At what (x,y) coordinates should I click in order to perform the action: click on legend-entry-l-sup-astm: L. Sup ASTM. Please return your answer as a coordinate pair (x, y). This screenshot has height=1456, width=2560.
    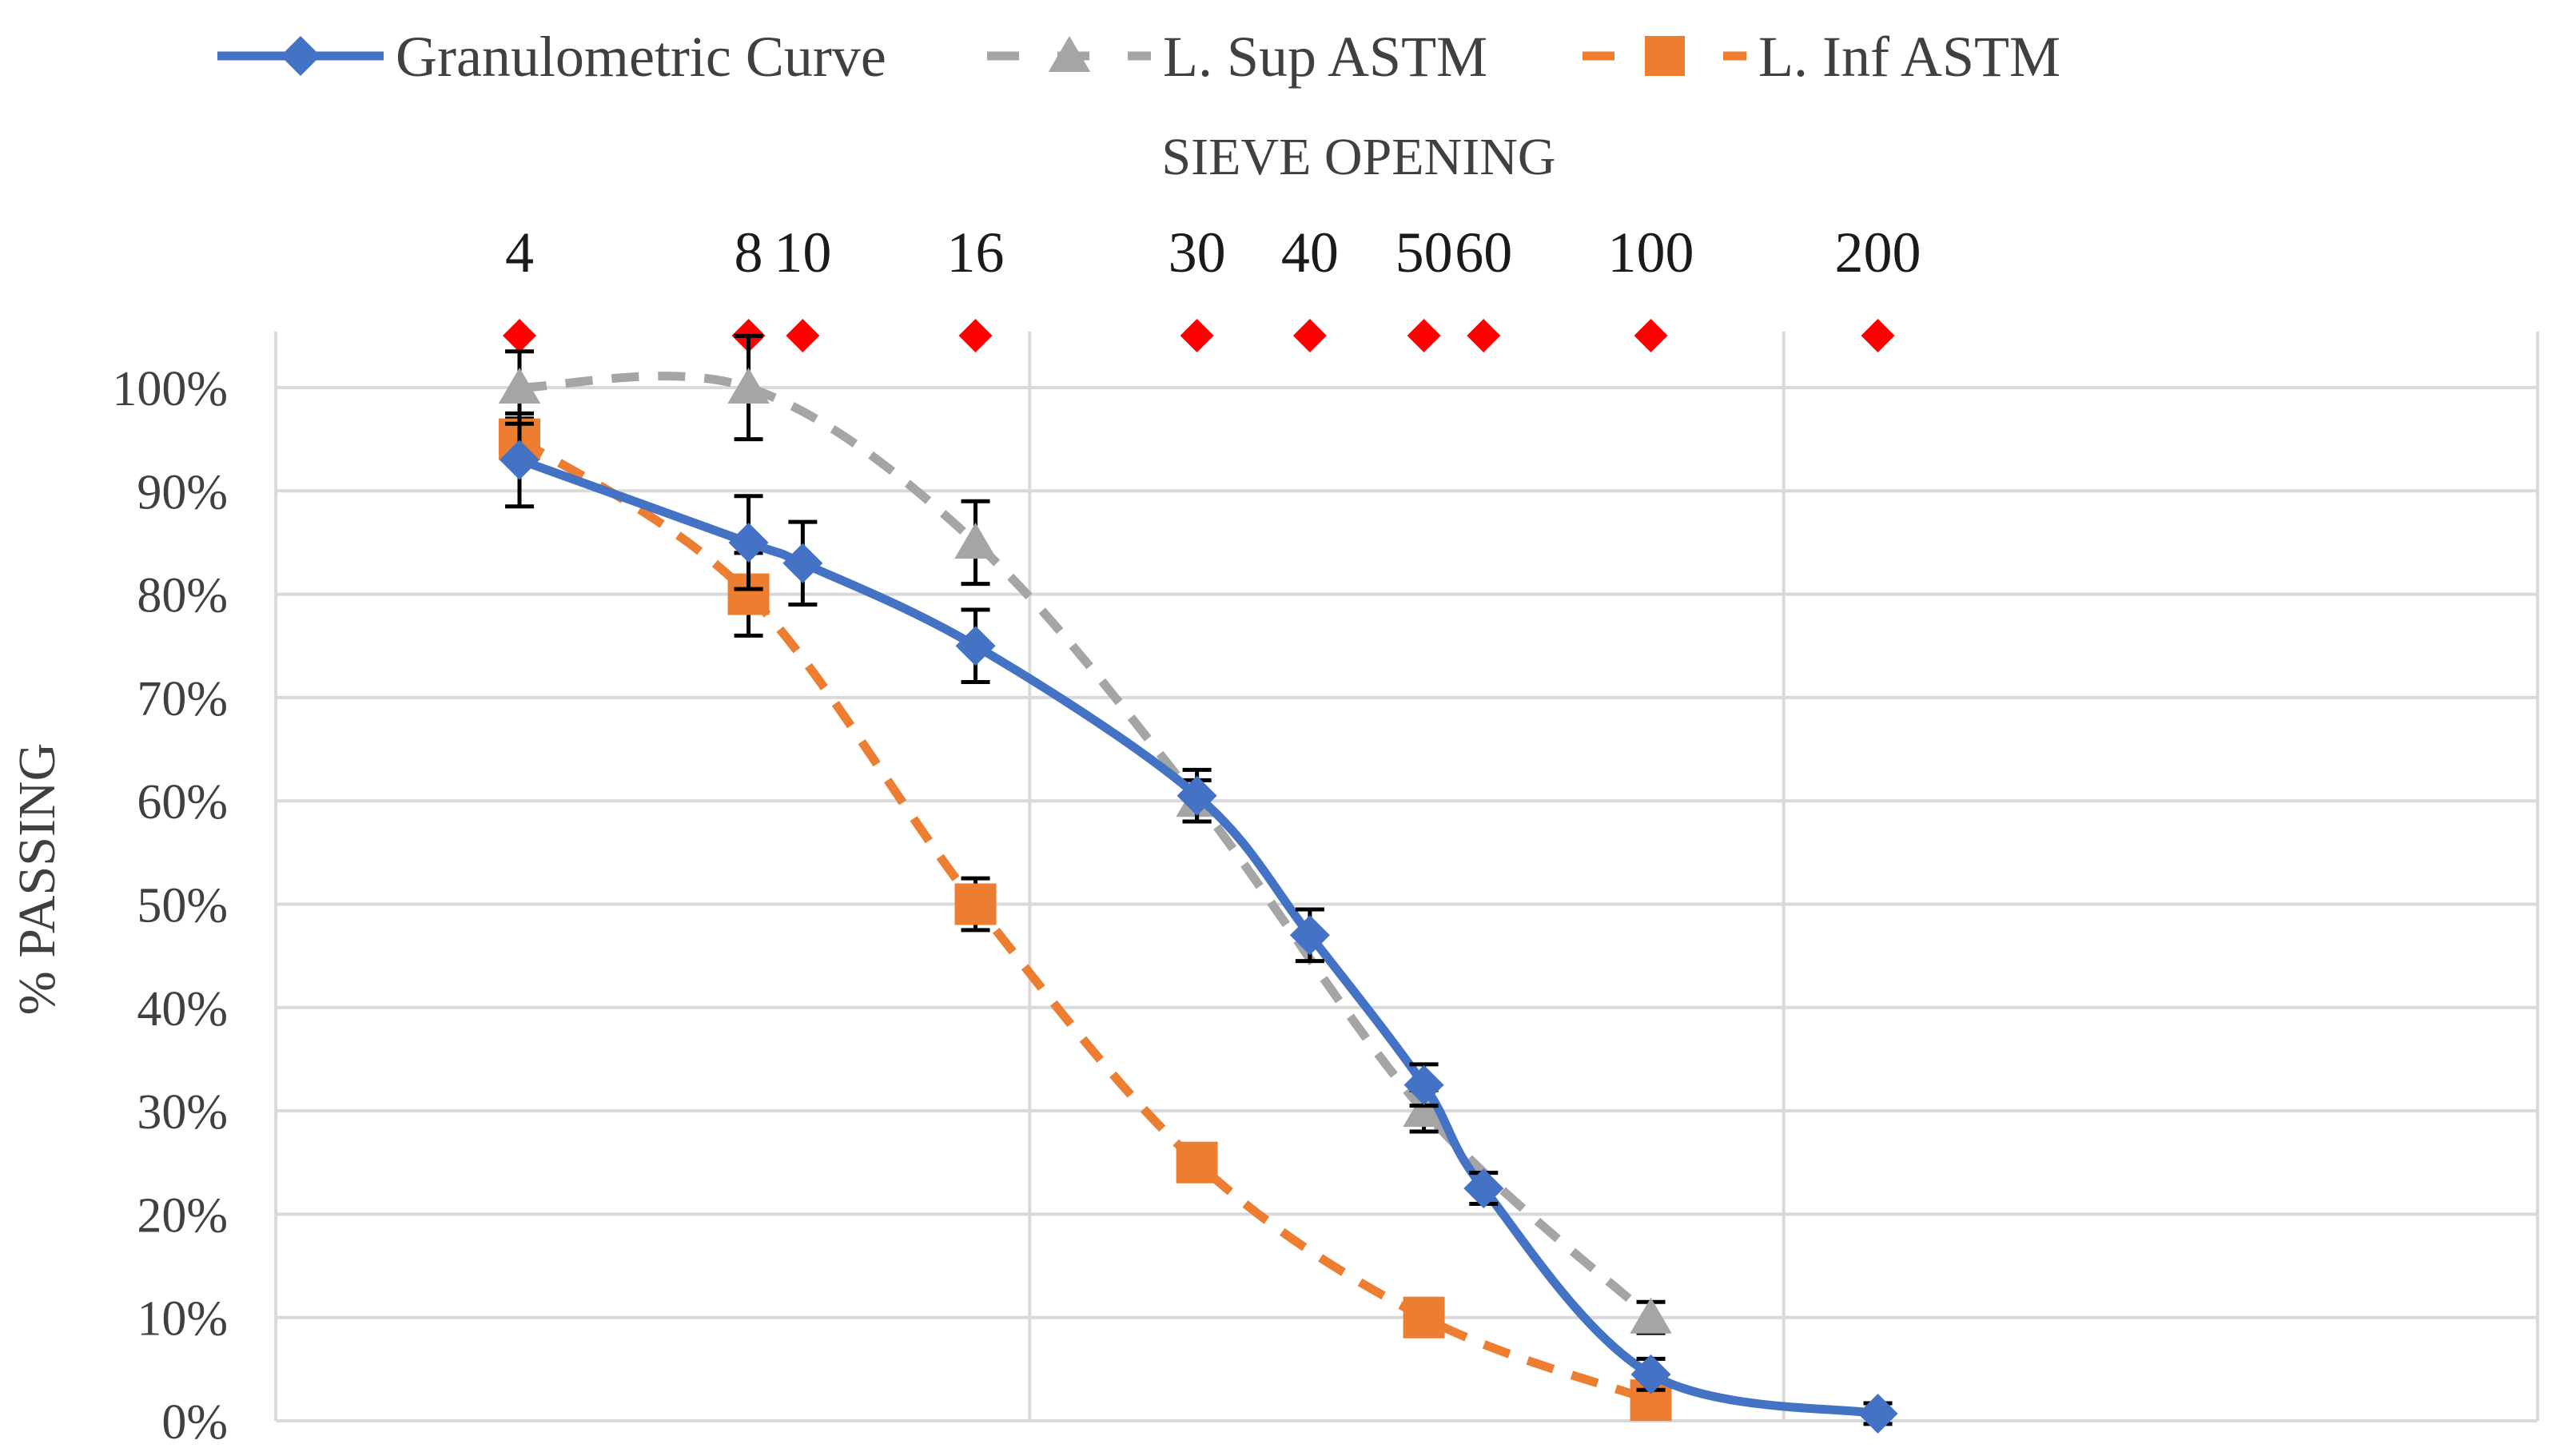
    Looking at the image, I should click on (1237, 57).